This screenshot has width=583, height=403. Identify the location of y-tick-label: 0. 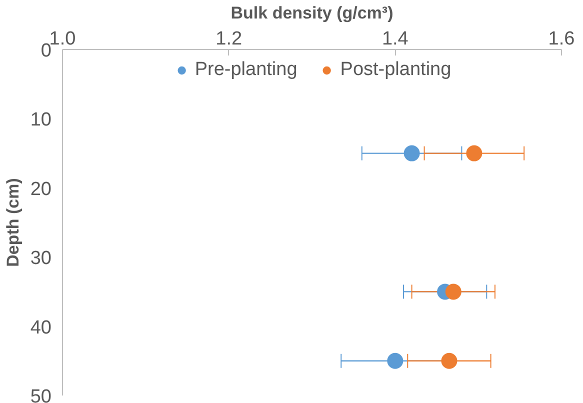
(46, 51).